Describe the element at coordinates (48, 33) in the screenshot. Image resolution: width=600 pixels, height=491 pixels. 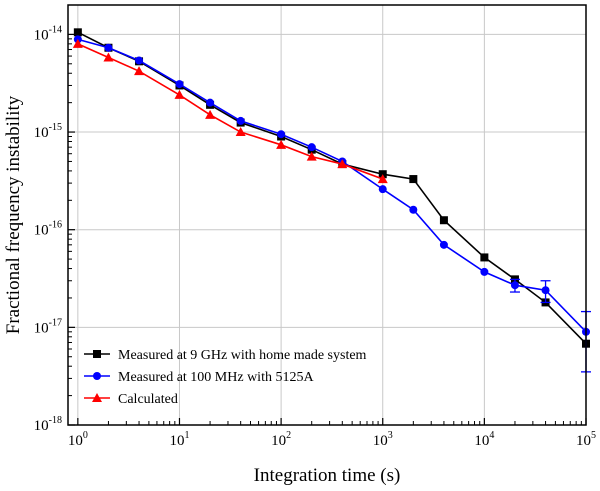
I see `y-tick-label: 10-14` at that location.